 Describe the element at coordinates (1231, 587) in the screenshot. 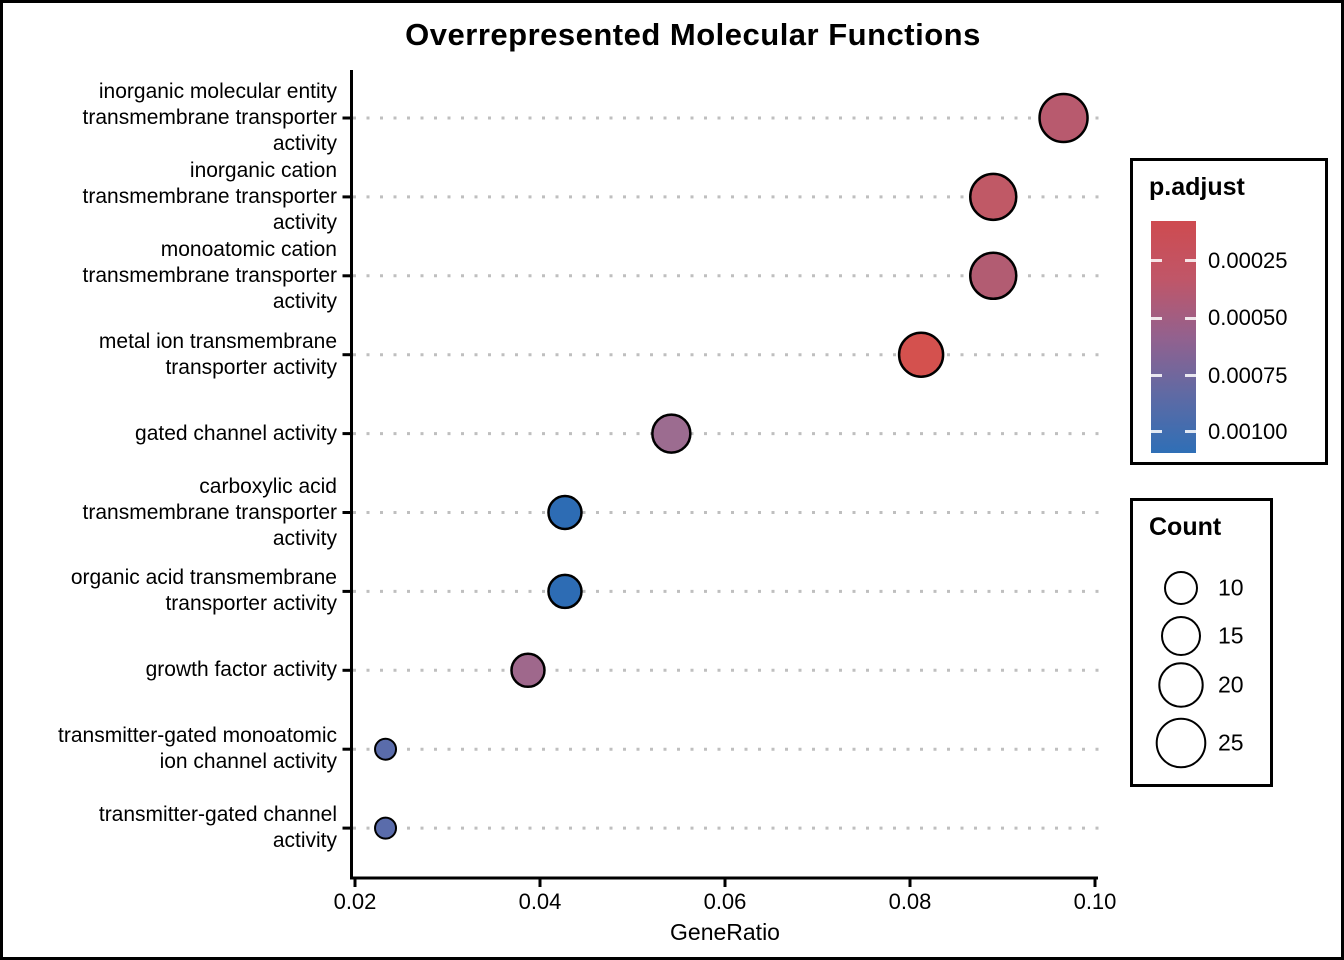

I see `count-legend-label: 10` at that location.